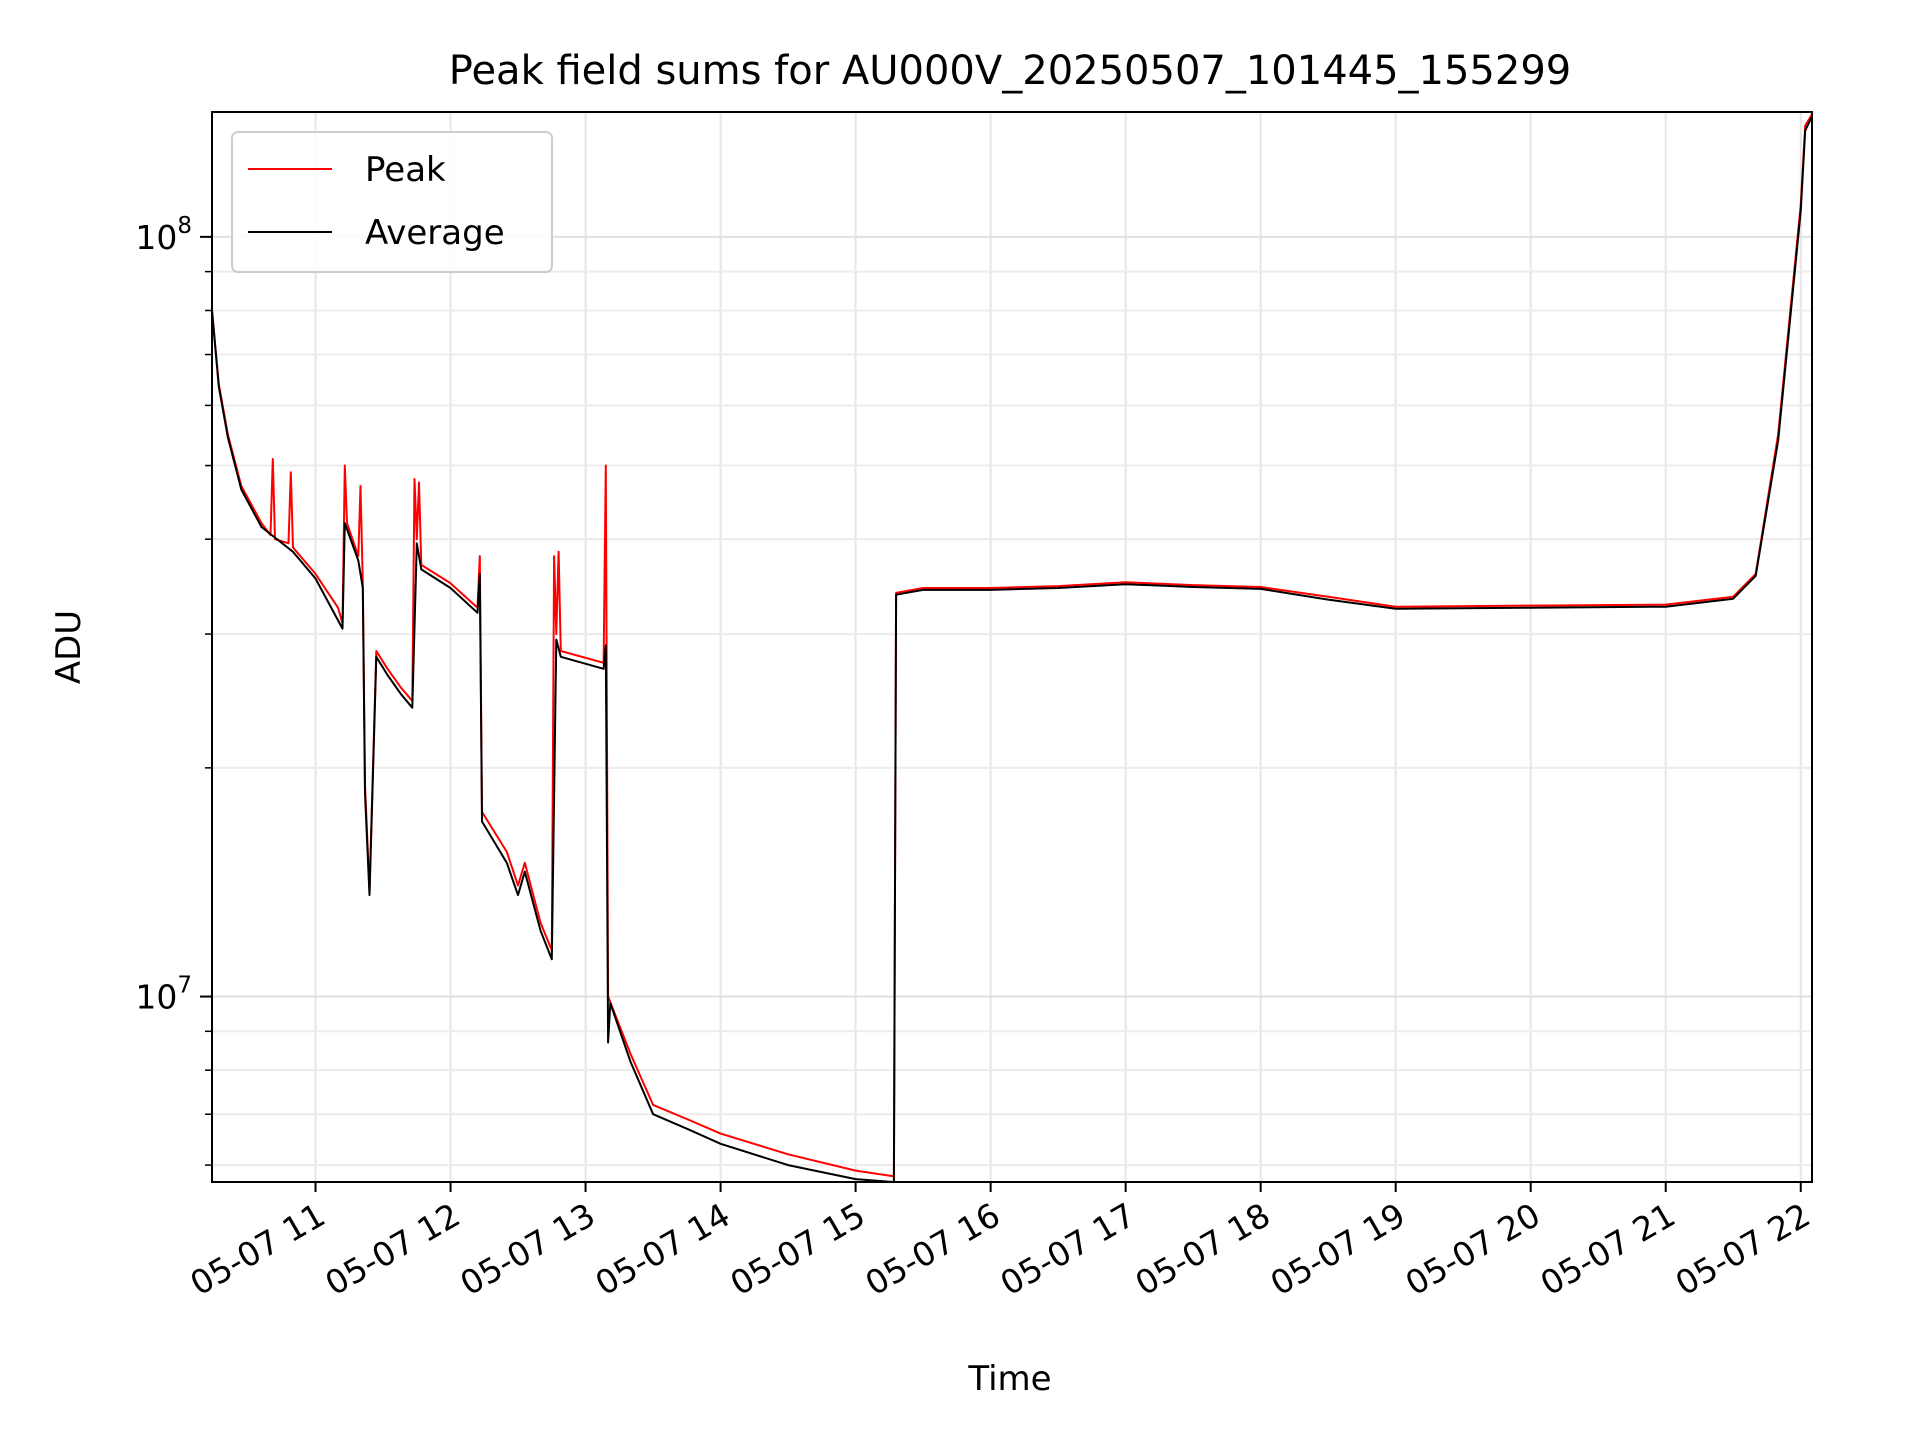  I want to click on legend-box, so click(392, 202).